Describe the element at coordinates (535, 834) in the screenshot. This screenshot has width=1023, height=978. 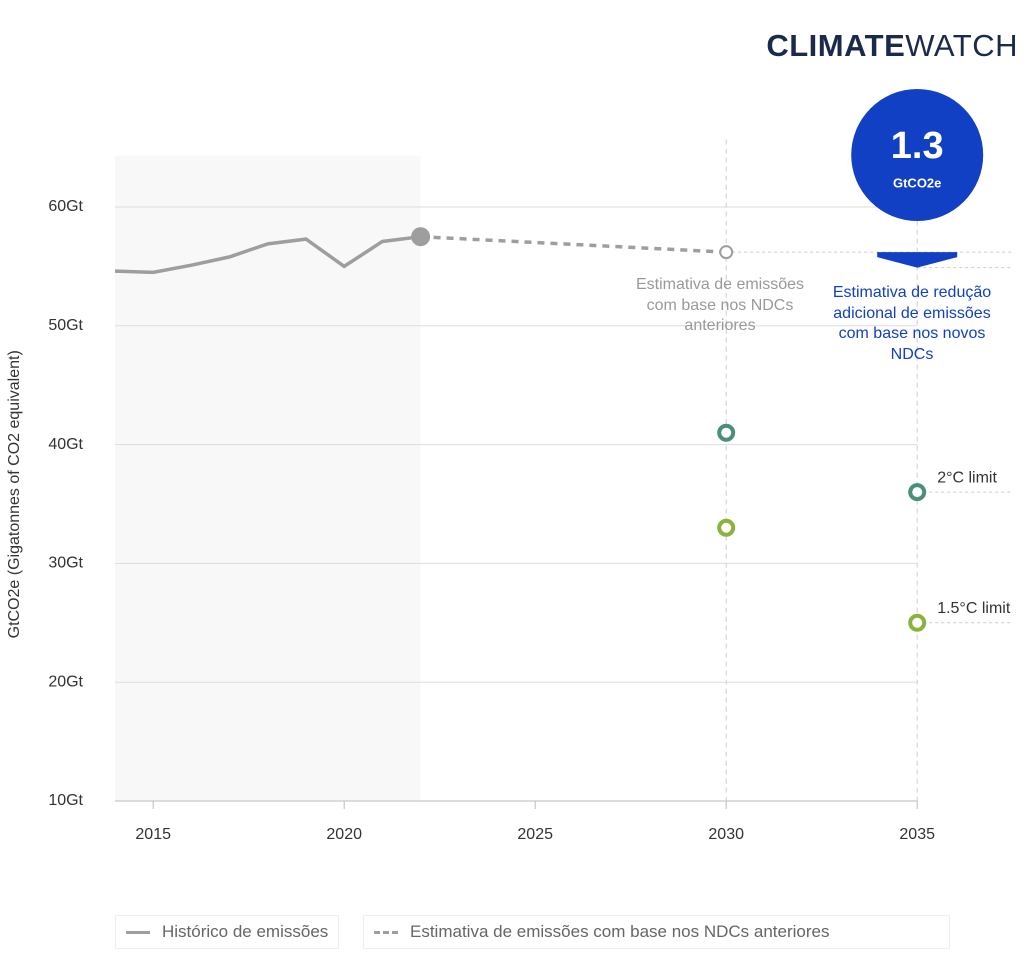
I see `x-tick-label: 2025` at that location.